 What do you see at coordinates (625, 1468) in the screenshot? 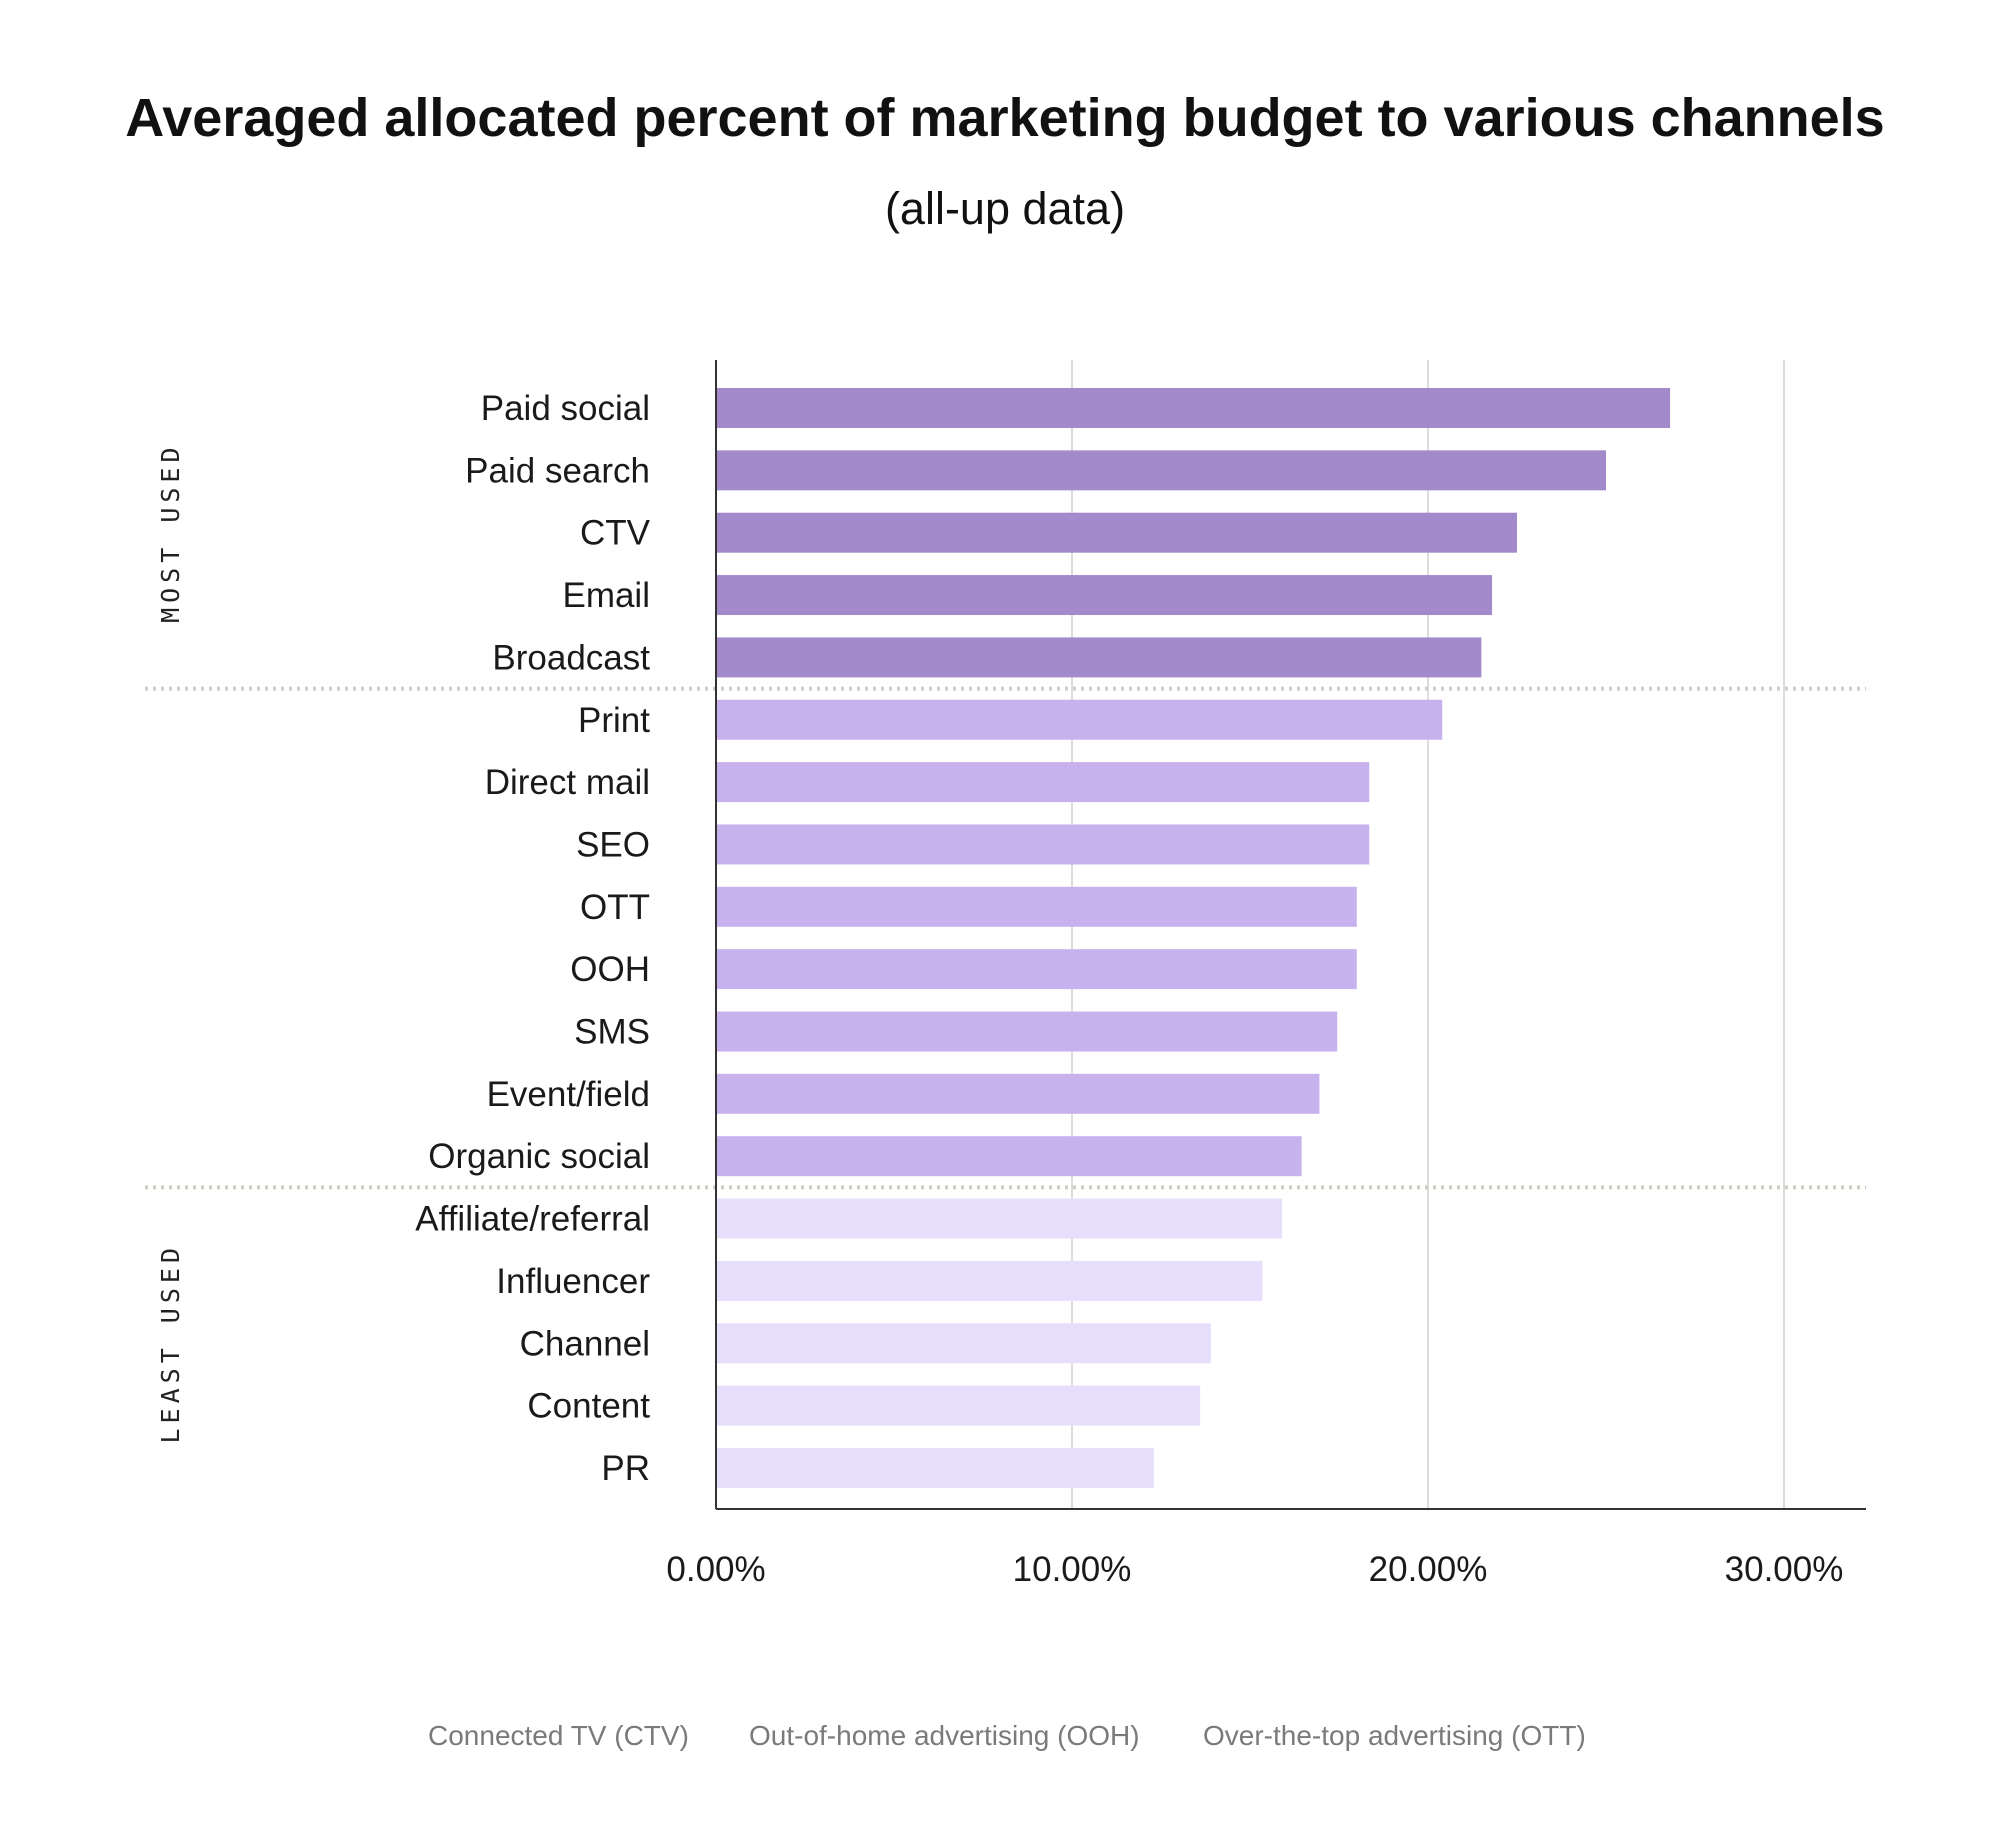
I see `category-label-pr: PR` at bounding box center [625, 1468].